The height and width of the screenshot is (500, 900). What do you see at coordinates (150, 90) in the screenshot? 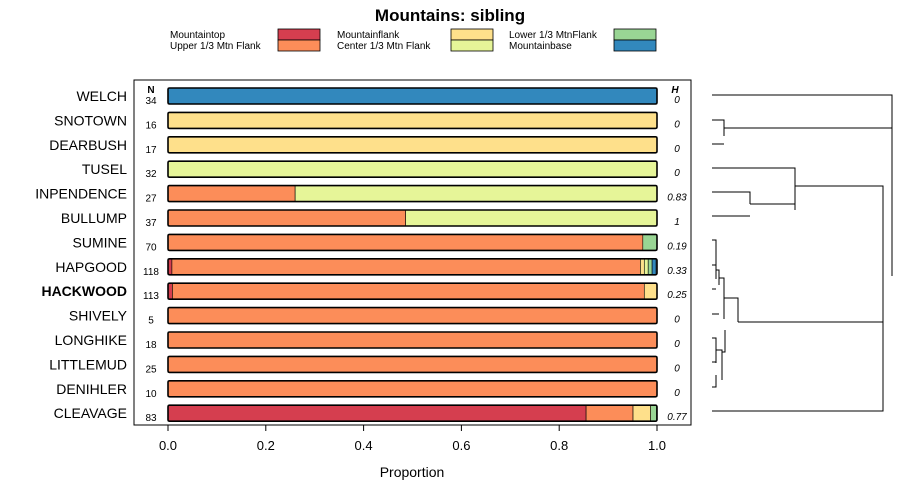
I see `n-header: N` at bounding box center [150, 90].